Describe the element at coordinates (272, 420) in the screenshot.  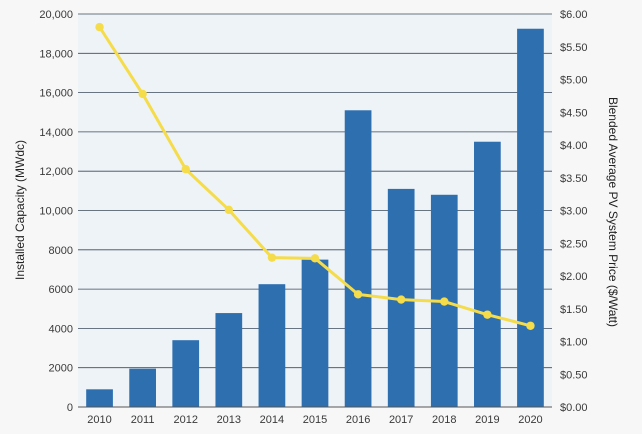
I see `x-tick-label: 2014` at that location.